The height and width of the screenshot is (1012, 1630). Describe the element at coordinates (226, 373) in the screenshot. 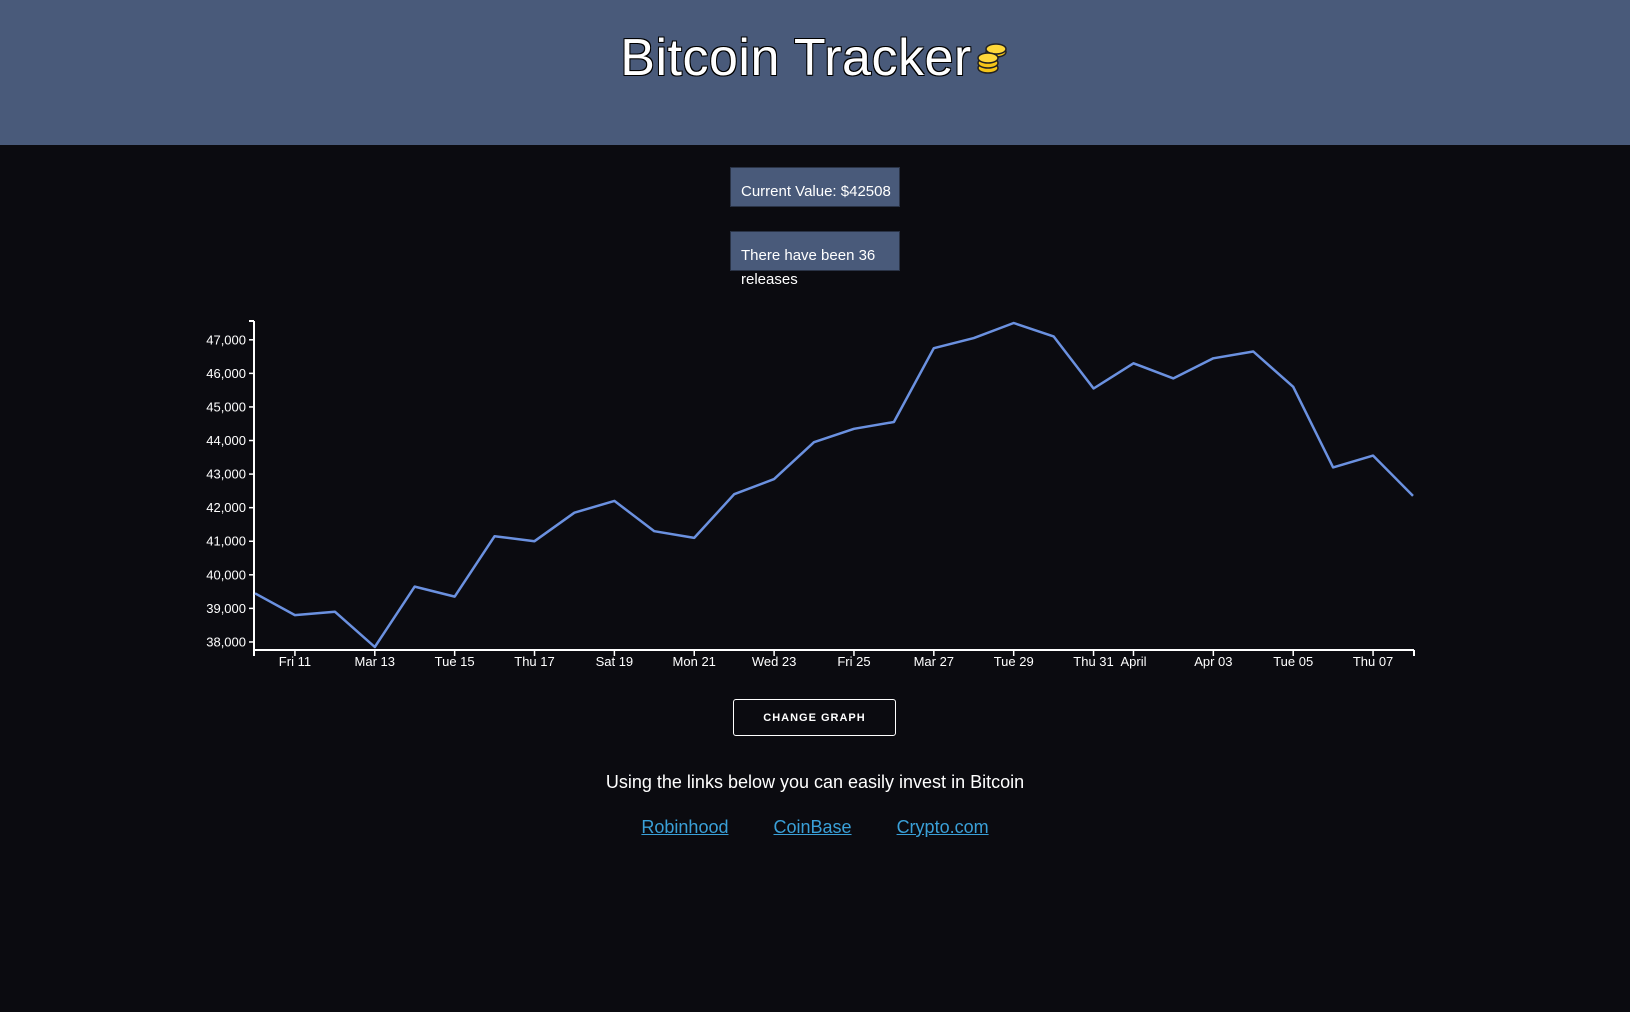

I see `y-tick-label: 46,000` at that location.